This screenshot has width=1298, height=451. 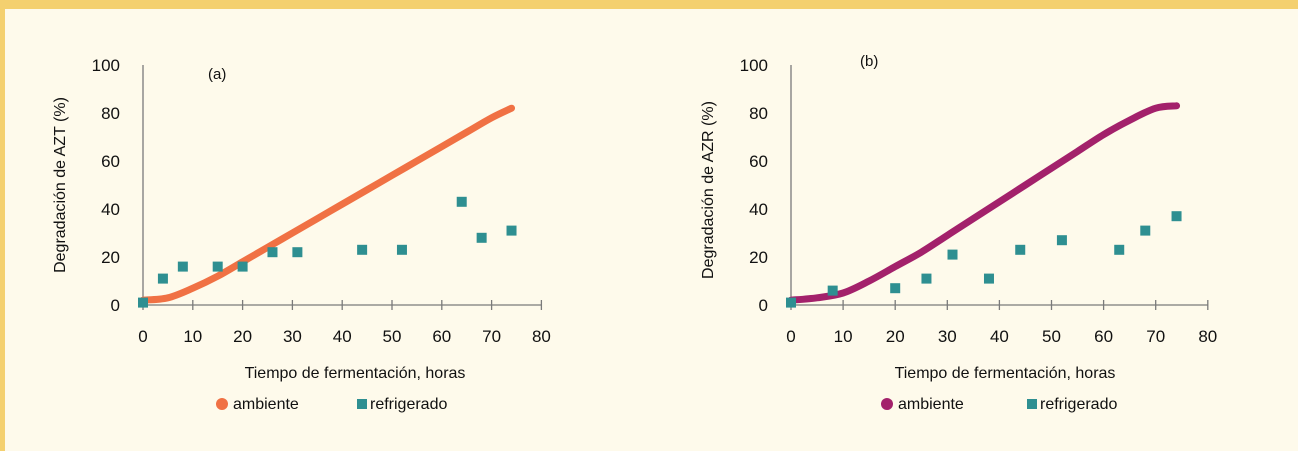 What do you see at coordinates (869, 61) in the screenshot?
I see `panel-label: (b)` at bounding box center [869, 61].